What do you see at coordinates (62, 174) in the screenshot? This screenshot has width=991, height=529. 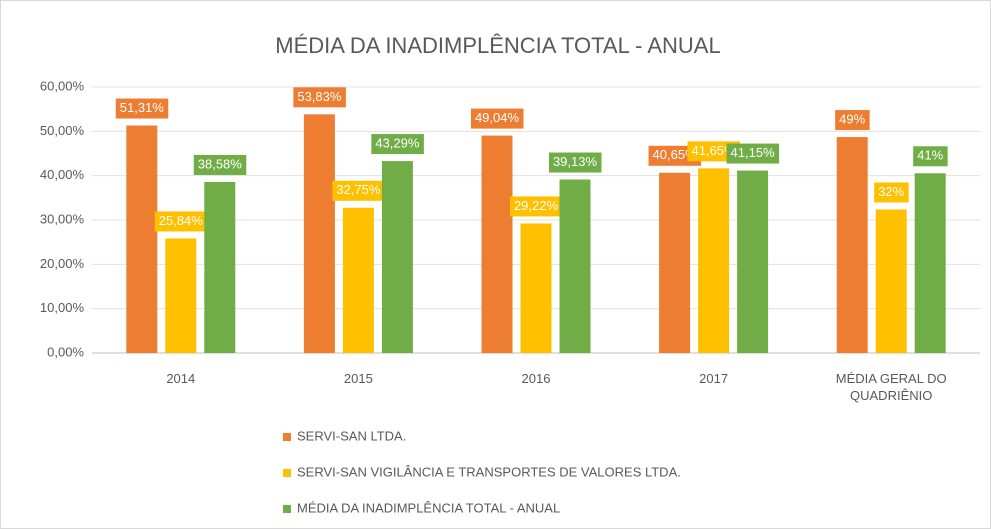 I see `y-tick-label: 40,00%` at bounding box center [62, 174].